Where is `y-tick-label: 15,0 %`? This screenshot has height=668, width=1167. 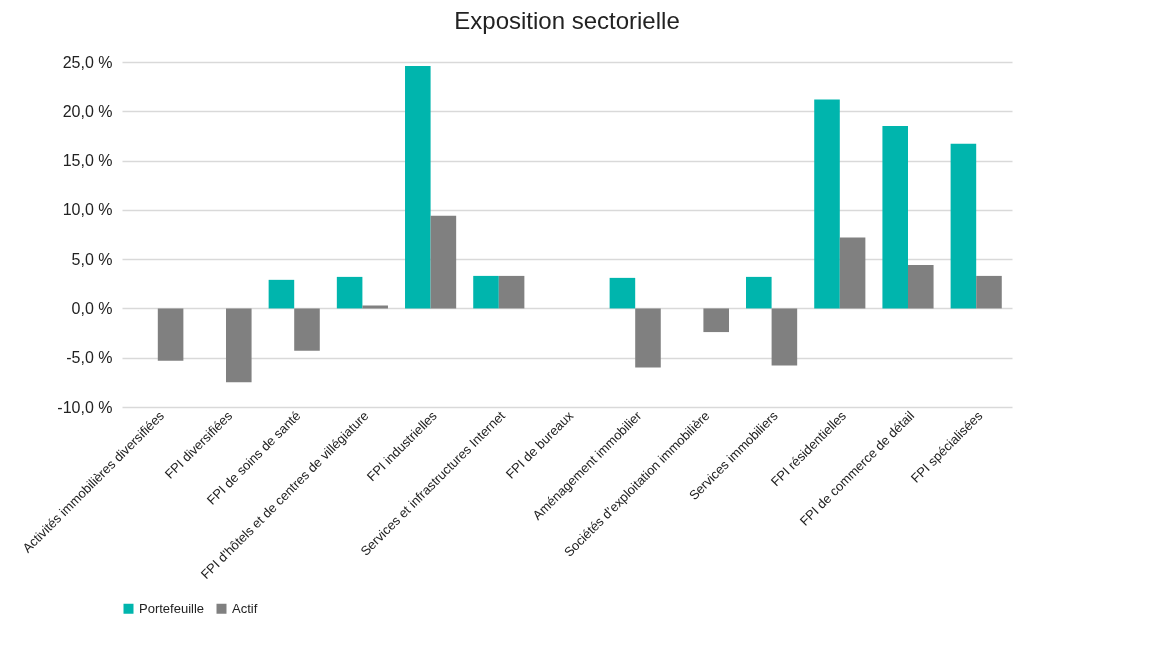
y-tick-label: 15,0 % is located at coordinates (87, 161).